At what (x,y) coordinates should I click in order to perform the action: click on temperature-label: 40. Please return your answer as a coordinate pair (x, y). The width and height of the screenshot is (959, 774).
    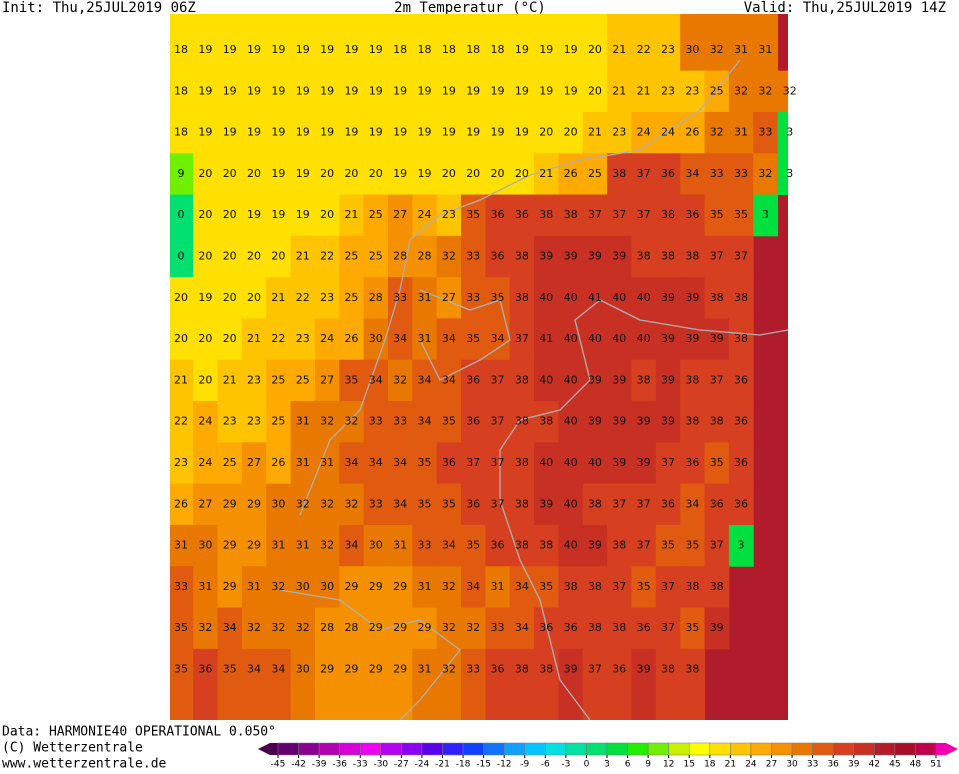
    Looking at the image, I should click on (595, 462).